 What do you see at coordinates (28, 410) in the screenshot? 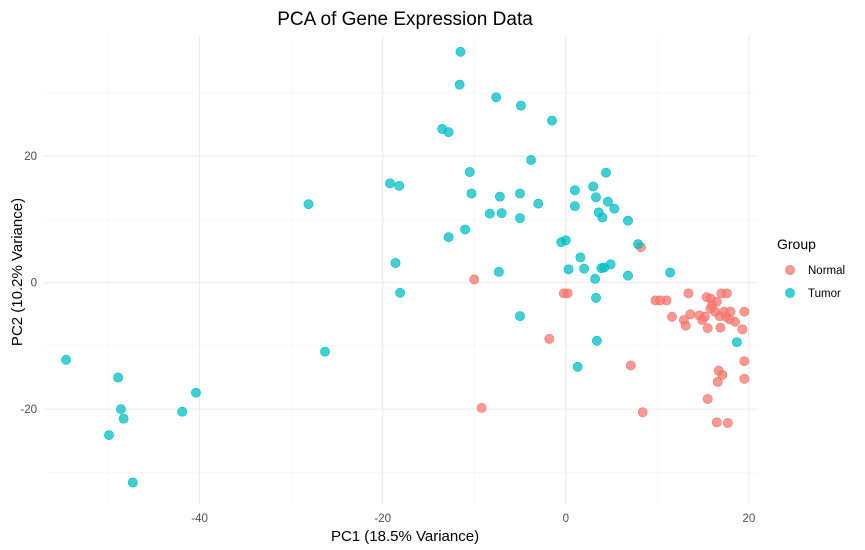
I see `y-tick-label: -20` at bounding box center [28, 410].